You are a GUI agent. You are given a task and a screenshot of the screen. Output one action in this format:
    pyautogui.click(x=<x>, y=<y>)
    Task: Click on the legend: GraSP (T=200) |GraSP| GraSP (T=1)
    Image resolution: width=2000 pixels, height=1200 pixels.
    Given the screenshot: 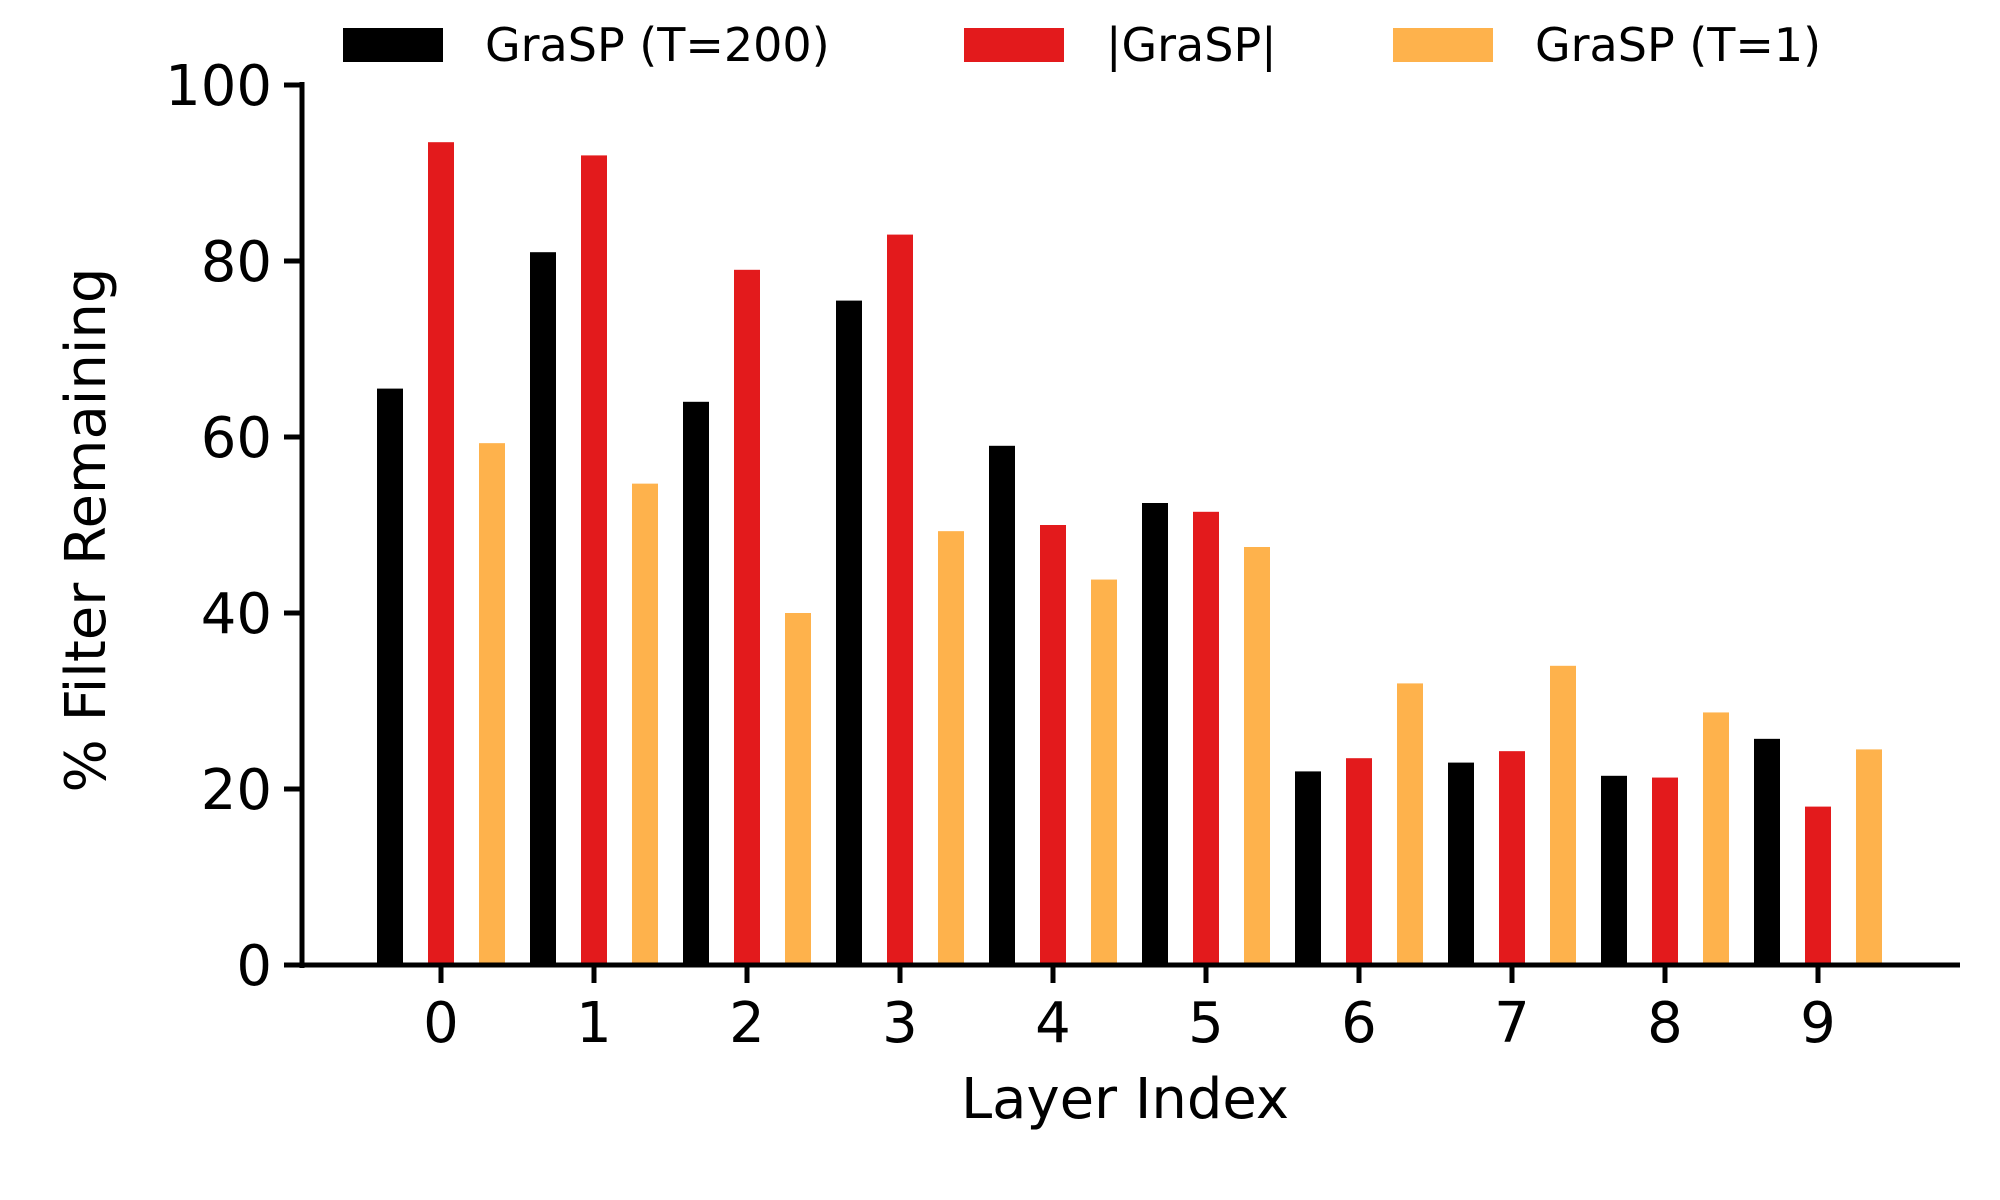 What is the action you would take?
    pyautogui.click(x=1082, y=45)
    